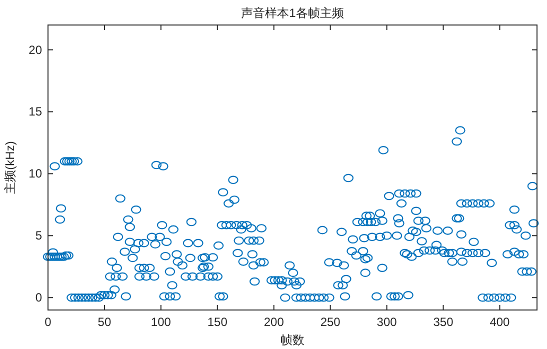 The width and height of the screenshot is (547, 349). Describe the element at coordinates (292, 340) in the screenshot. I see `x-axis-title: 帧数` at that location.